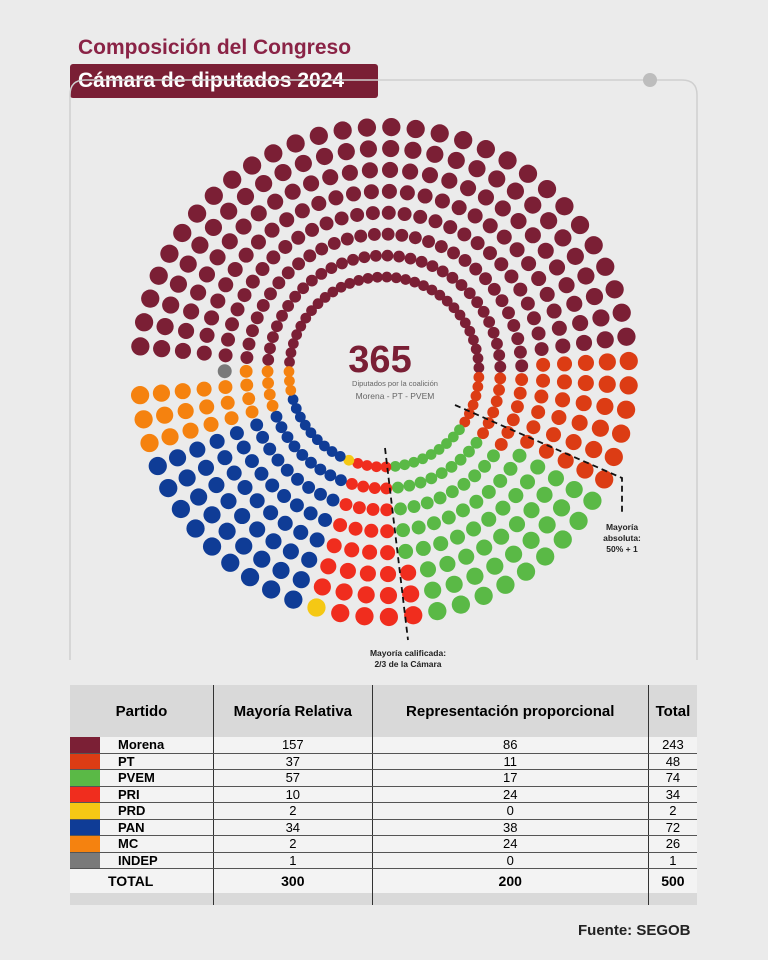 This screenshot has height=960, width=768. I want to click on cell: 1, so click(293, 860).